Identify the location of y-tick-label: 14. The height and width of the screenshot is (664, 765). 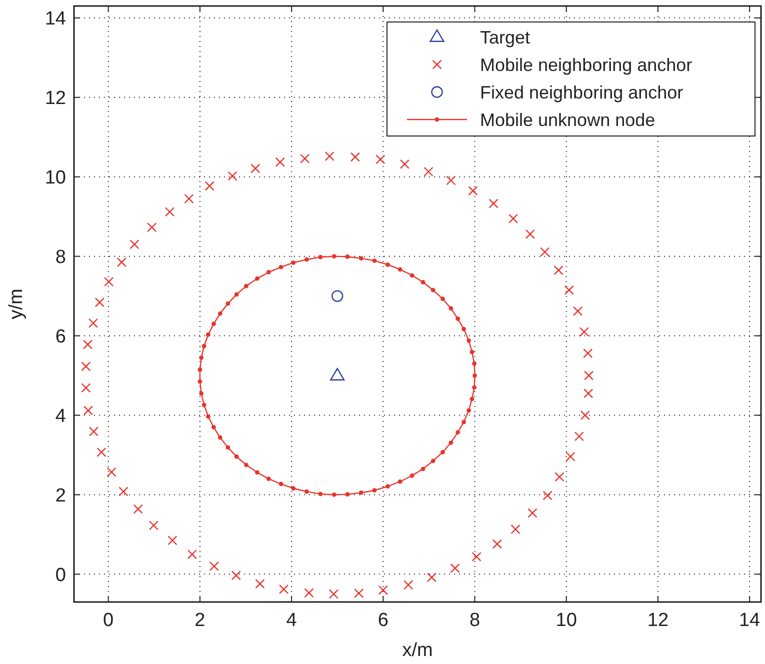
(55, 19).